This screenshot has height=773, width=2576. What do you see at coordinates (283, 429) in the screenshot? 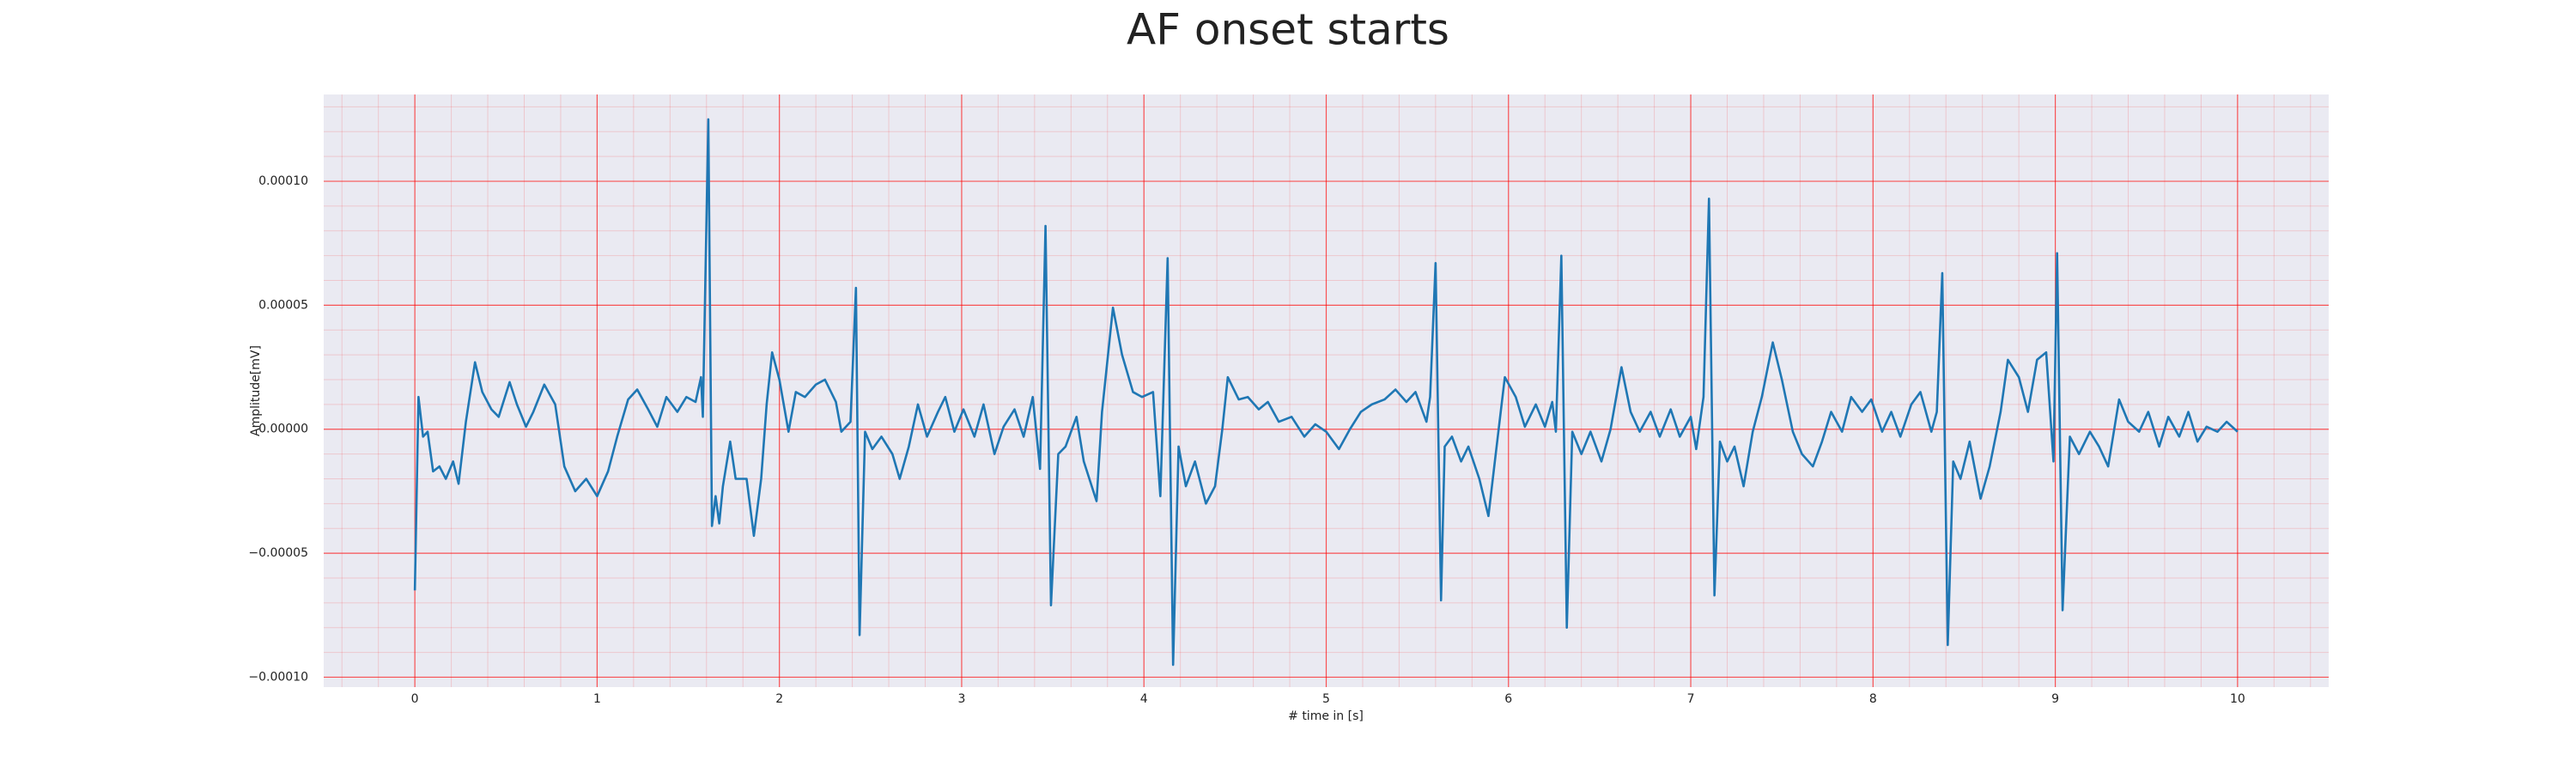
I see `y-tick-label: 0.00000` at bounding box center [283, 429].